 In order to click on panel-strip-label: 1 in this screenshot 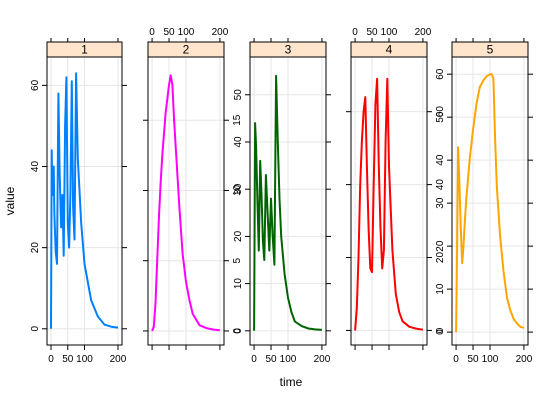, I will do `click(84, 50)`.